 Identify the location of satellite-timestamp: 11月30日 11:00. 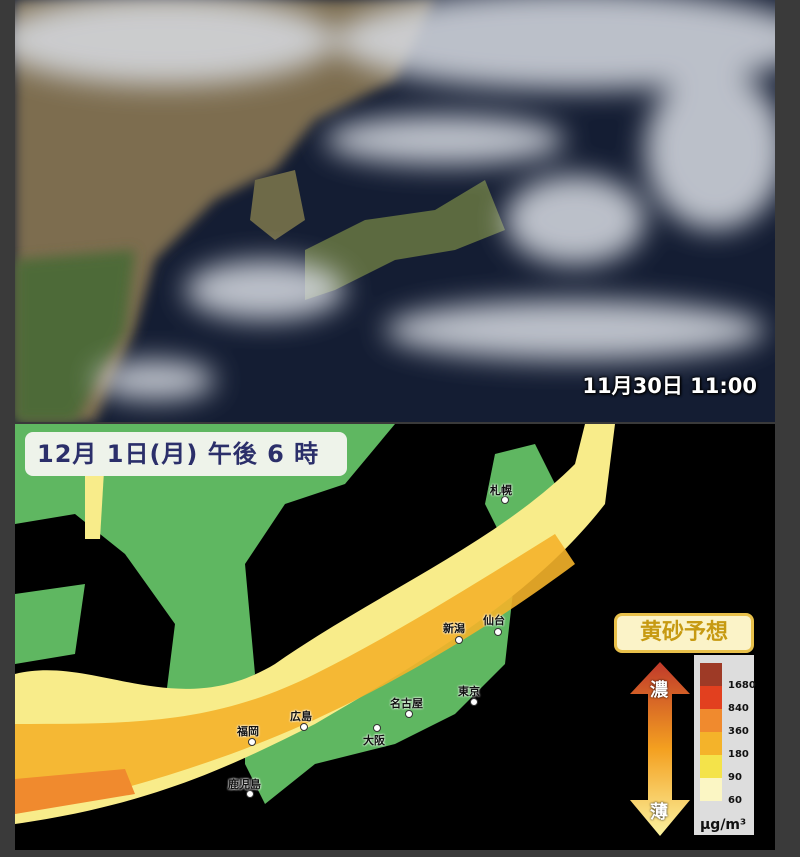
(669, 386).